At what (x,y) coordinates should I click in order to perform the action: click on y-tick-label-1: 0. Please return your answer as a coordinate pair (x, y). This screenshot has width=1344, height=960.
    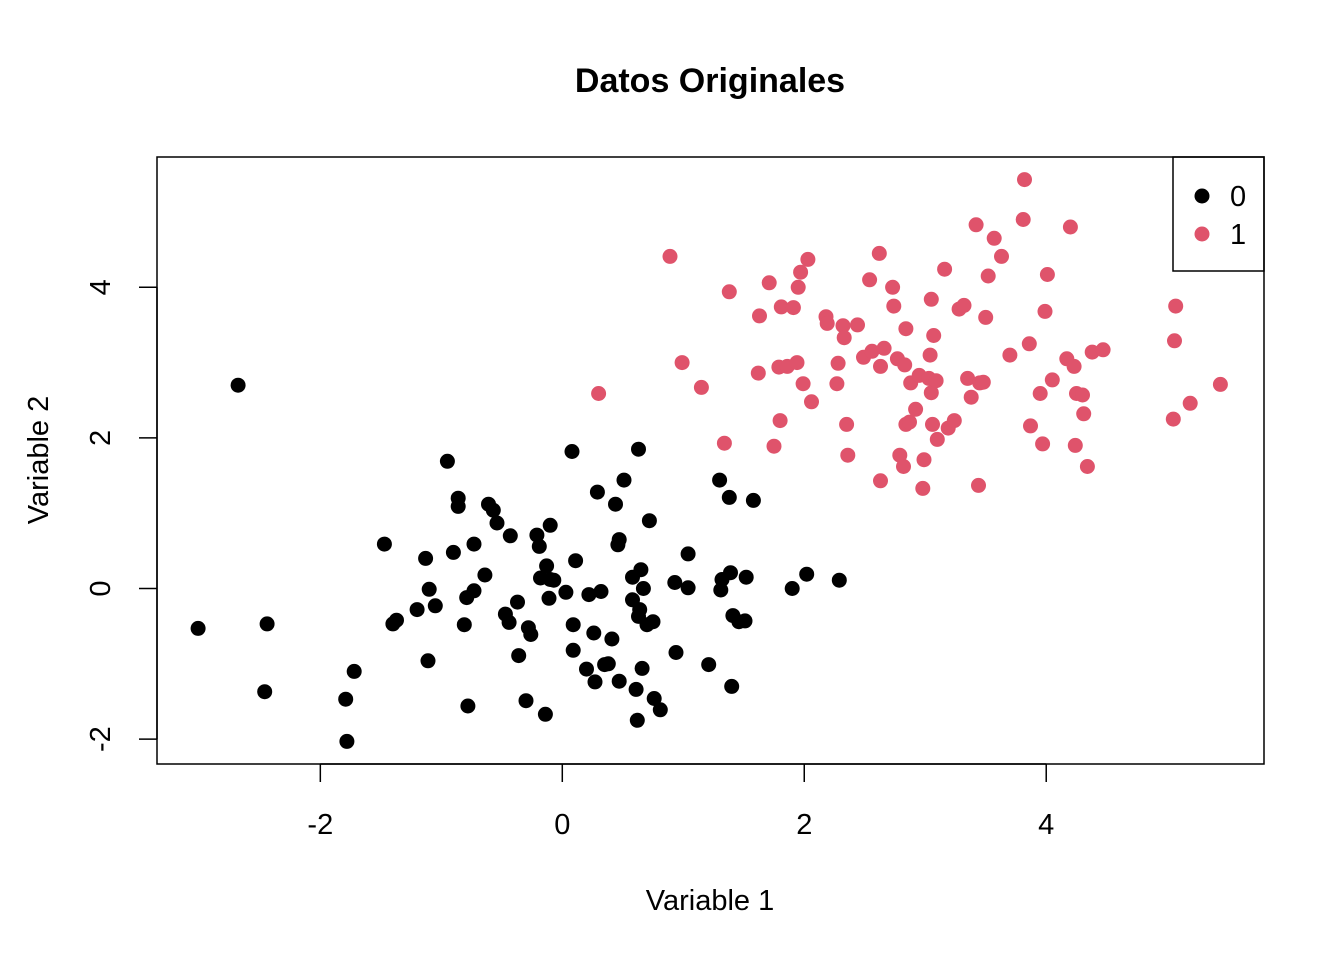
    Looking at the image, I should click on (101, 588).